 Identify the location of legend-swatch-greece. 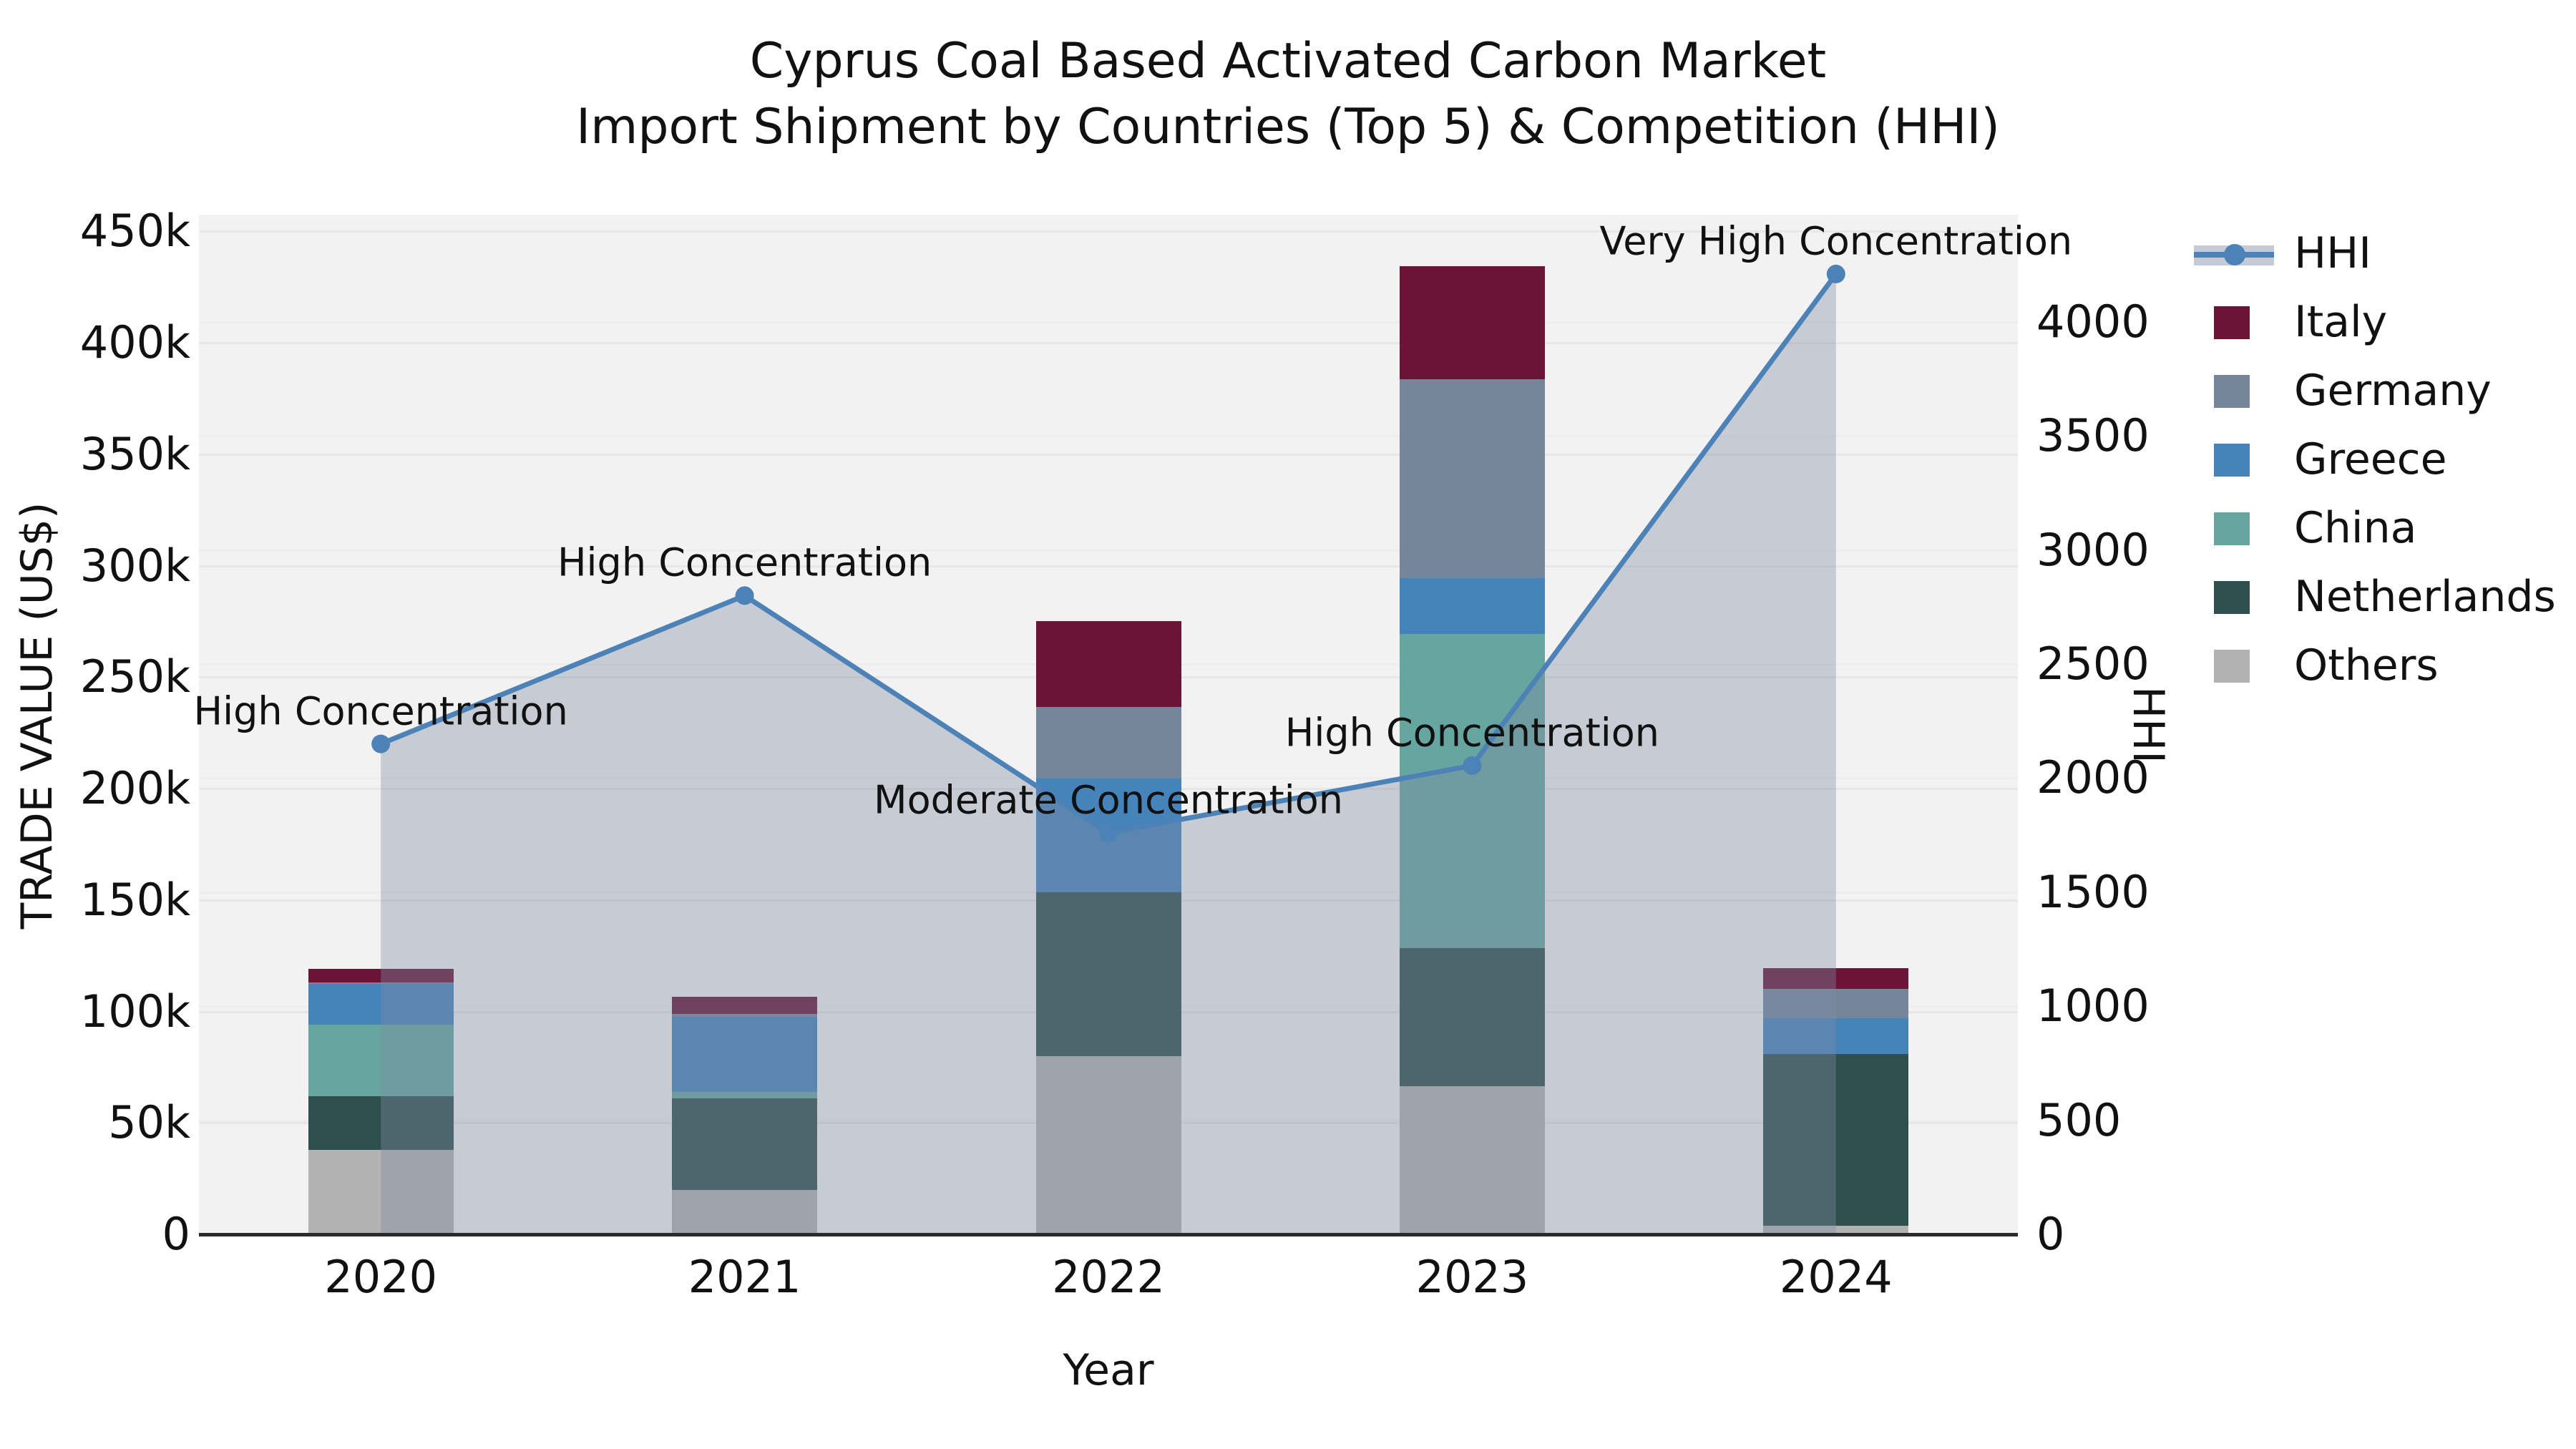
(2236, 460).